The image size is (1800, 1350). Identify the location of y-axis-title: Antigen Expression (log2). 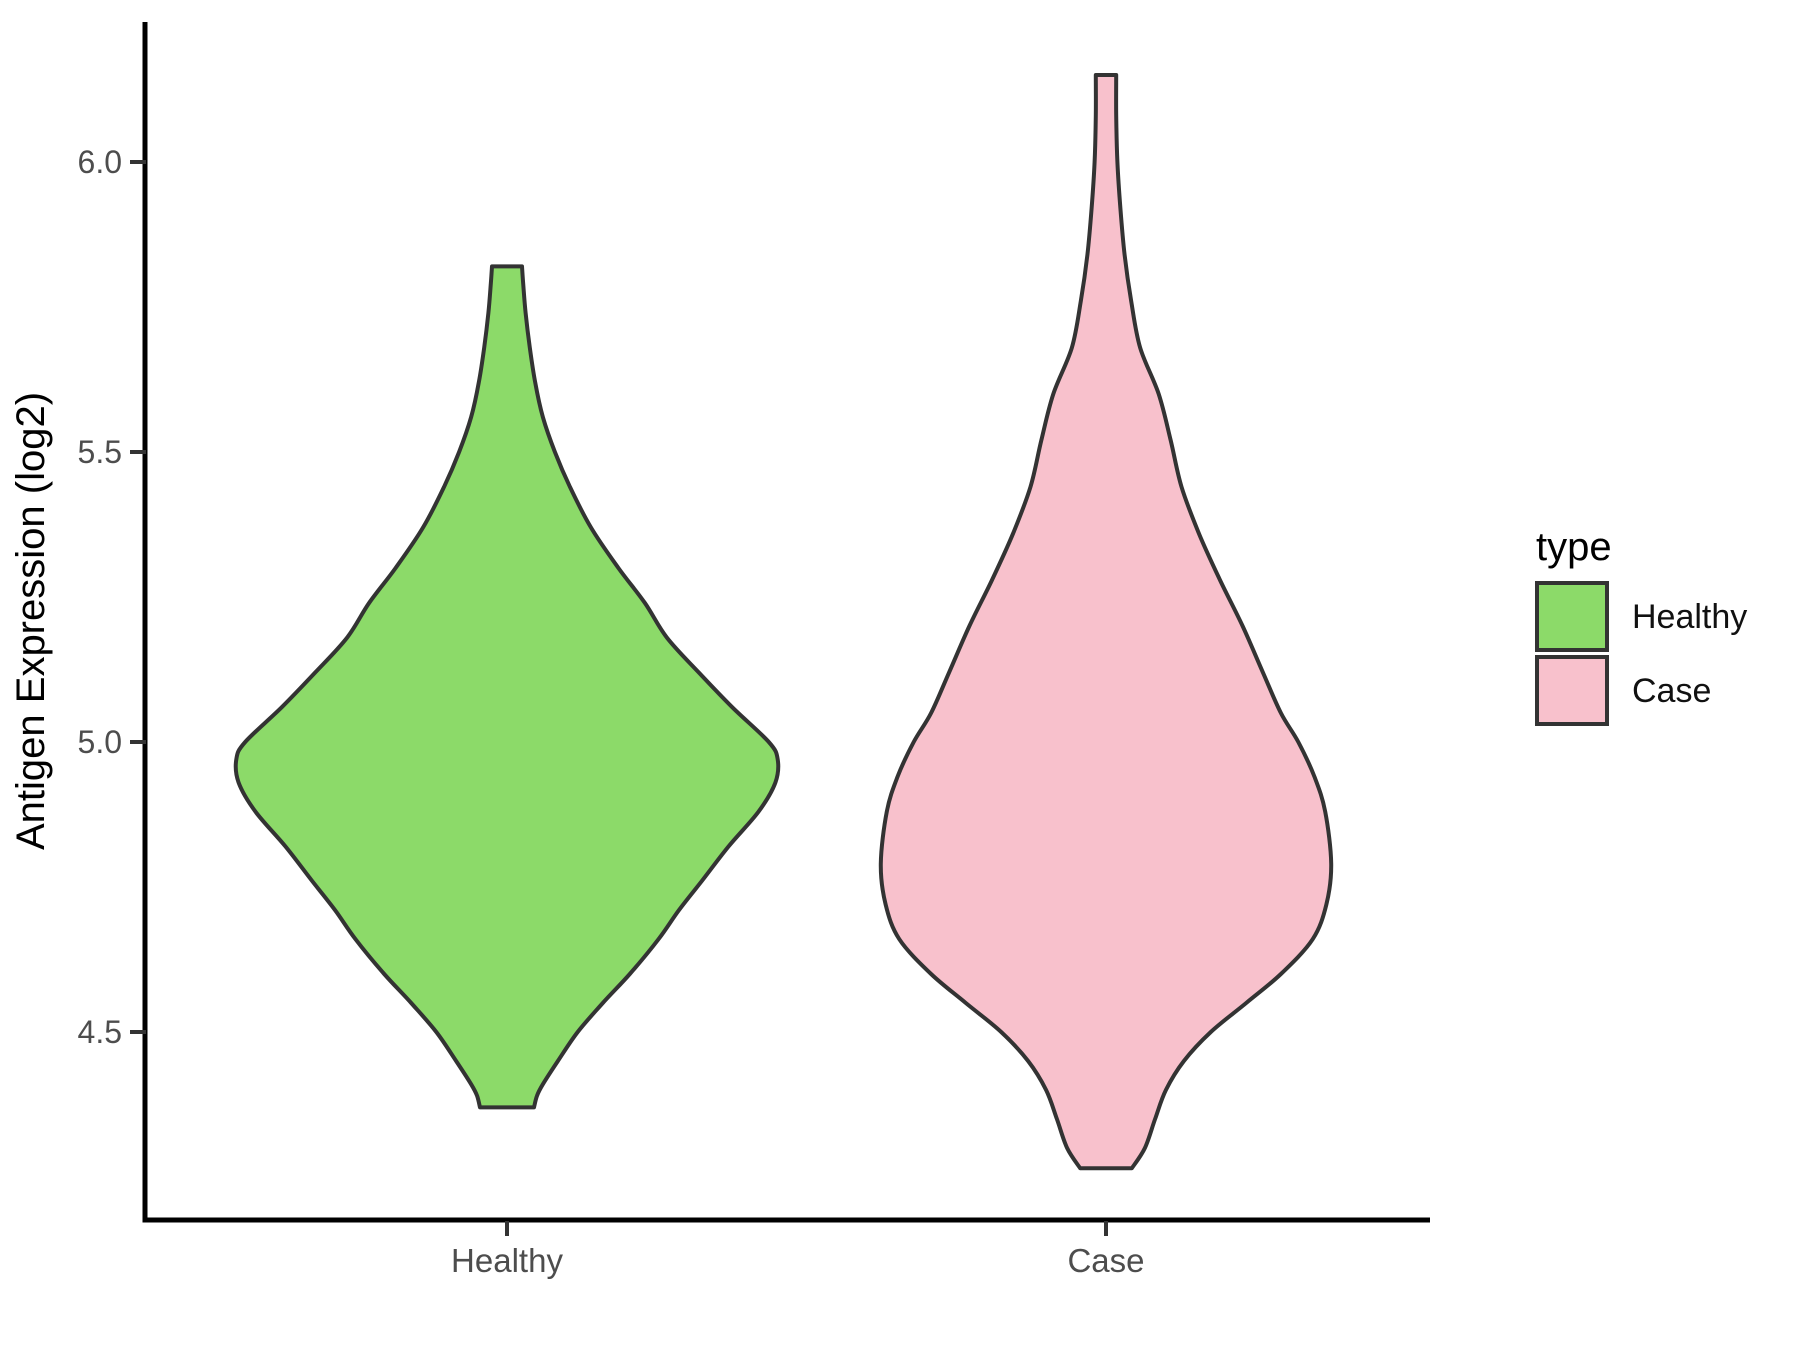
(31, 621).